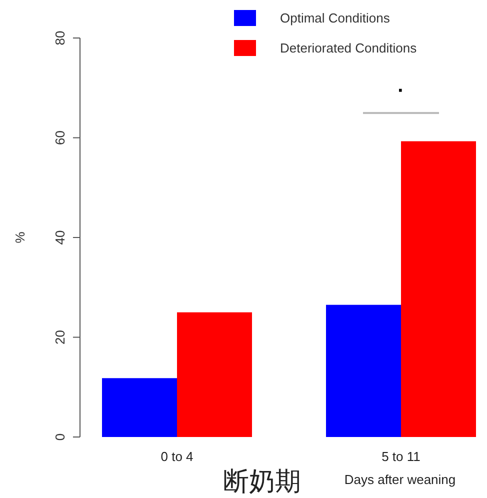  Describe the element at coordinates (401, 456) in the screenshot. I see `x-tick-label: 5 to 11` at that location.